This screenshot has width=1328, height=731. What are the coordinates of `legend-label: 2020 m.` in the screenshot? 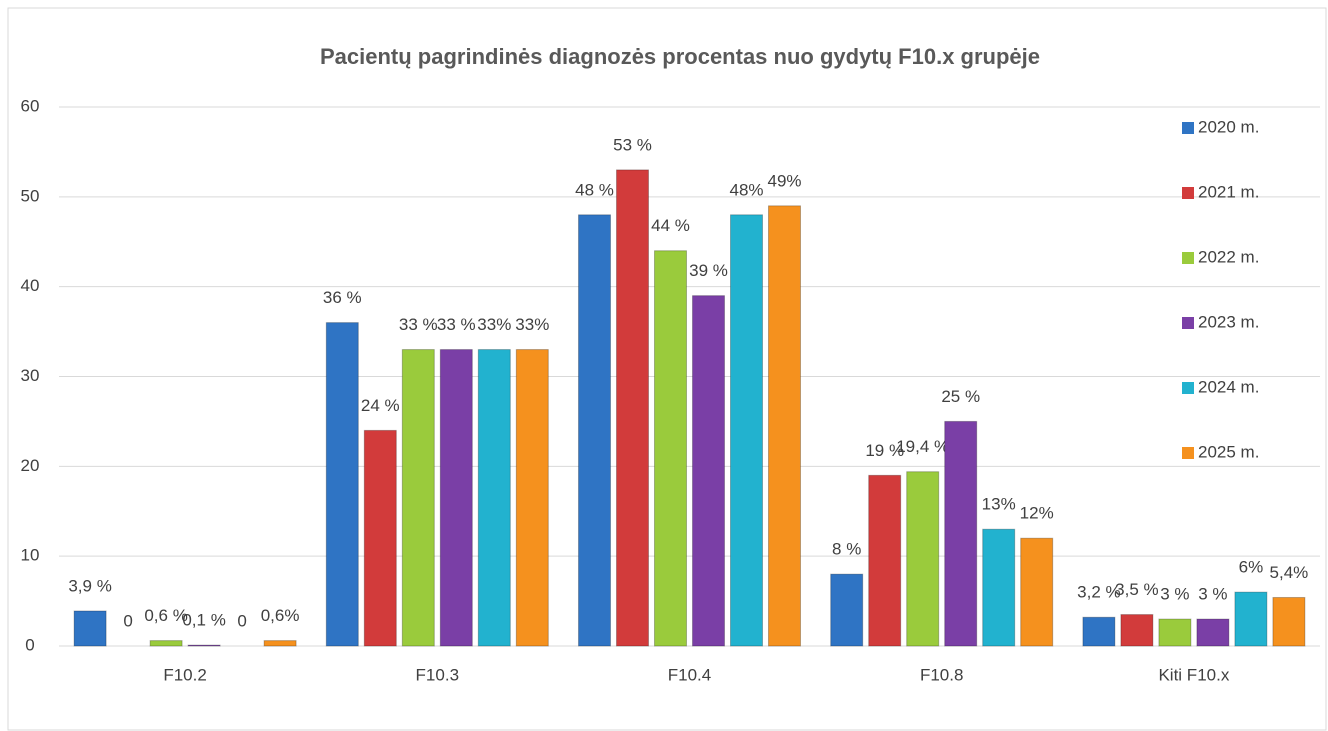 It's located at (1228, 126).